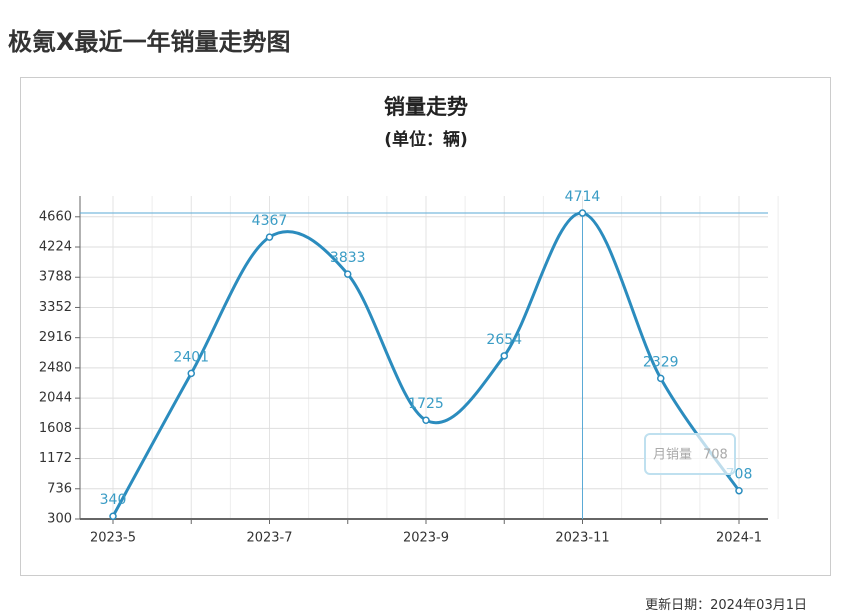  I want to click on y-tick-label: 2044, so click(55, 398).